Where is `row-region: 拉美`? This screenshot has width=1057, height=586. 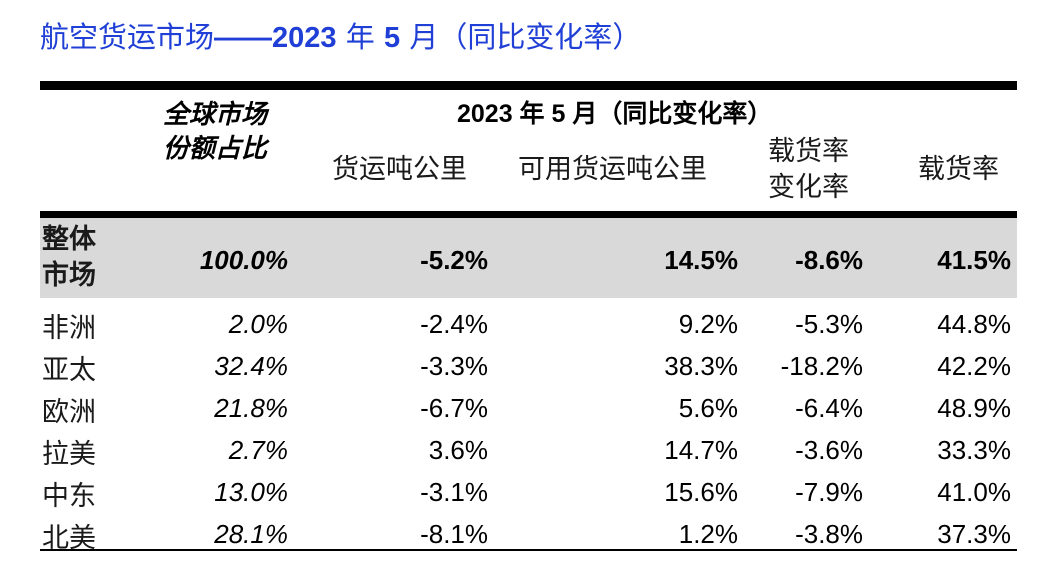 row-region: 拉美 is located at coordinates (69, 454).